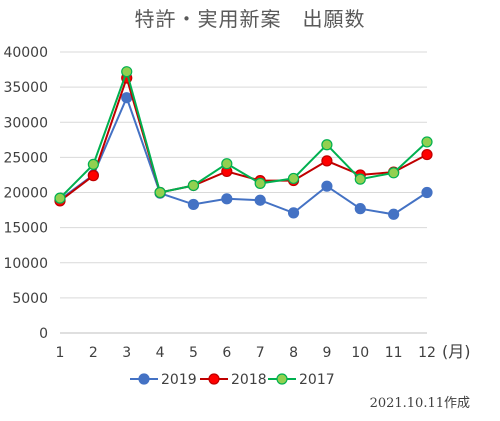 Image resolution: width=500 pixels, height=421 pixels. Describe the element at coordinates (126, 353) in the screenshot. I see `x-tick-label: 3` at that location.